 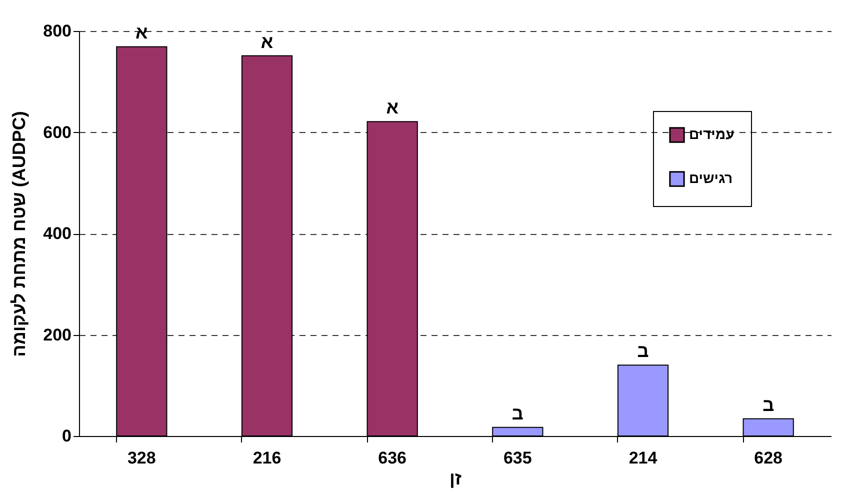 What do you see at coordinates (57, 233) in the screenshot?
I see `y-tick-label: 400` at bounding box center [57, 233].